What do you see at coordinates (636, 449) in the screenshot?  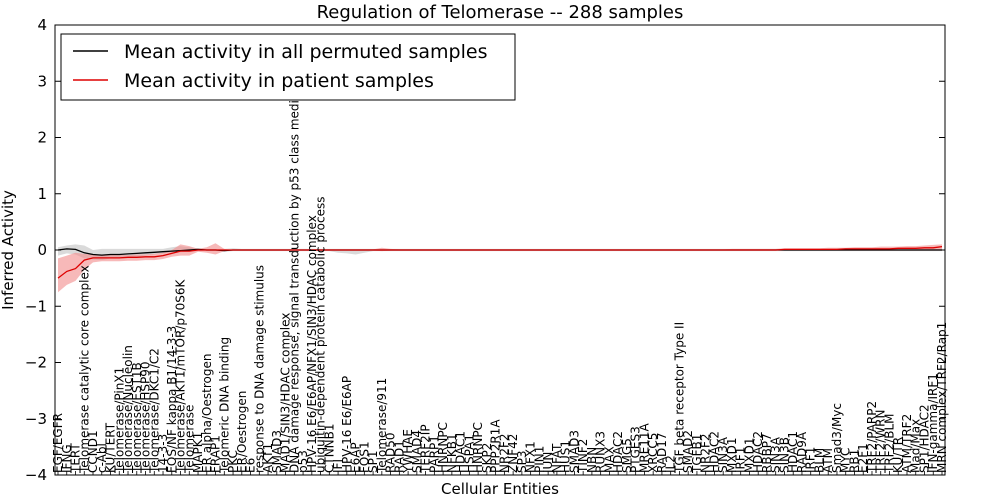 I see `x-category-label: PTGES3` at bounding box center [636, 449].